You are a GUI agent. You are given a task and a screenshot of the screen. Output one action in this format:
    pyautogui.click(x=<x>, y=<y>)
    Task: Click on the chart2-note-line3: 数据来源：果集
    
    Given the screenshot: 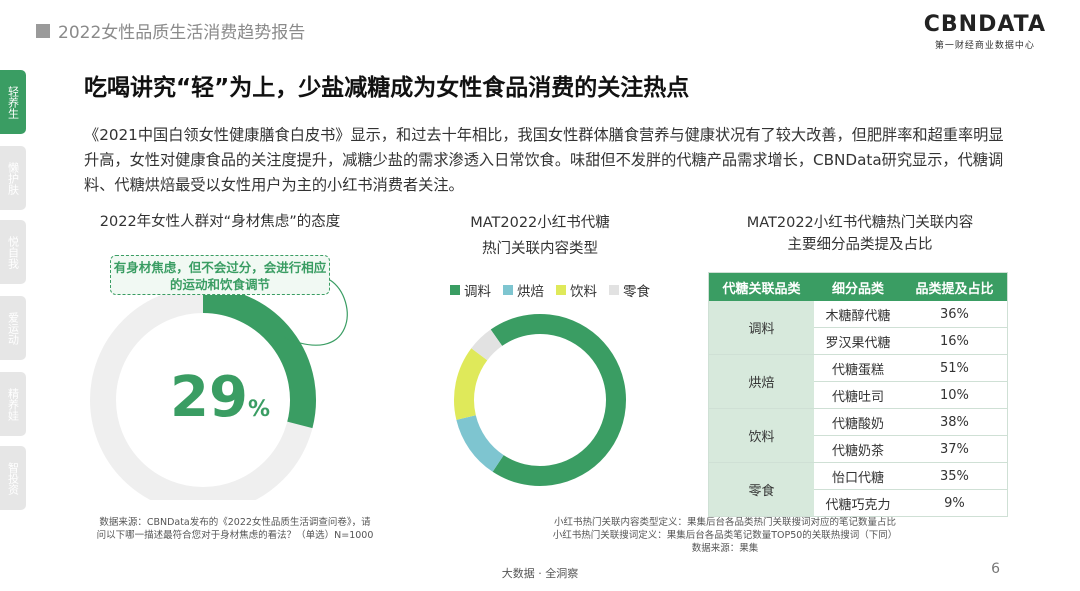 What is the action you would take?
    pyautogui.click(x=725, y=548)
    